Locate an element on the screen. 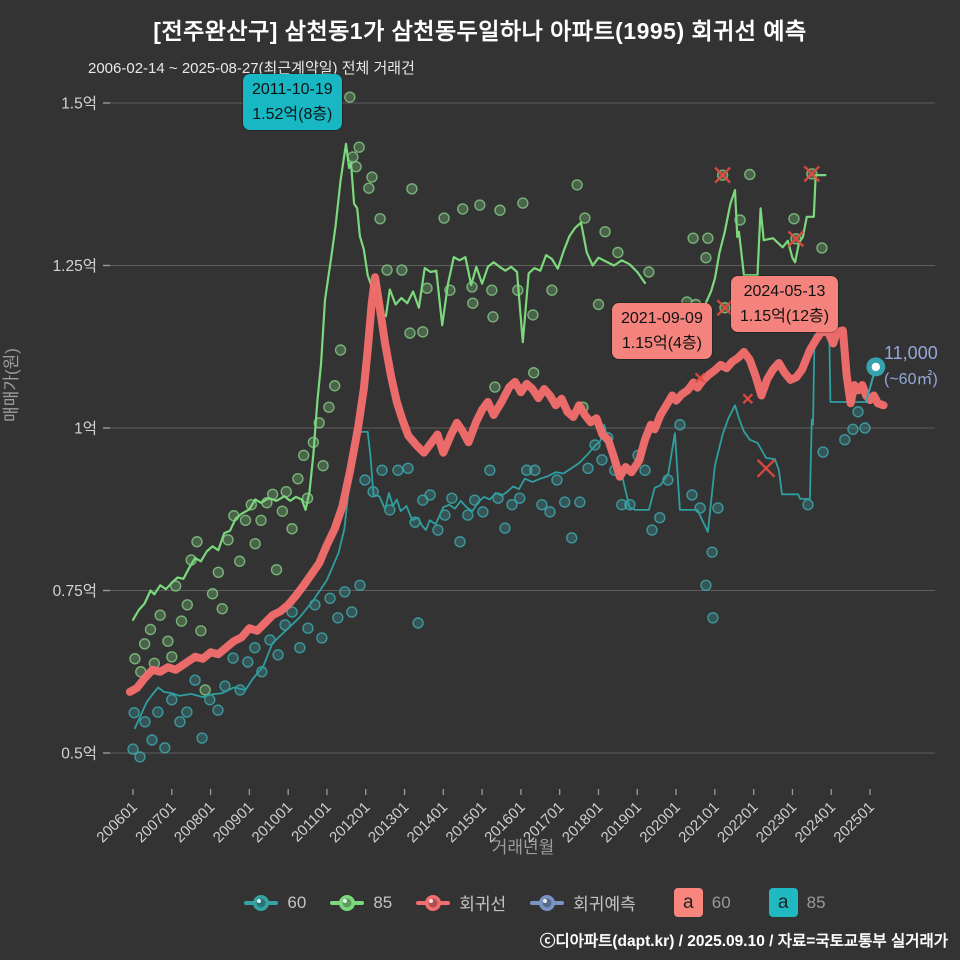  annotation-color-key-60: a 60 is located at coordinates (702, 902).